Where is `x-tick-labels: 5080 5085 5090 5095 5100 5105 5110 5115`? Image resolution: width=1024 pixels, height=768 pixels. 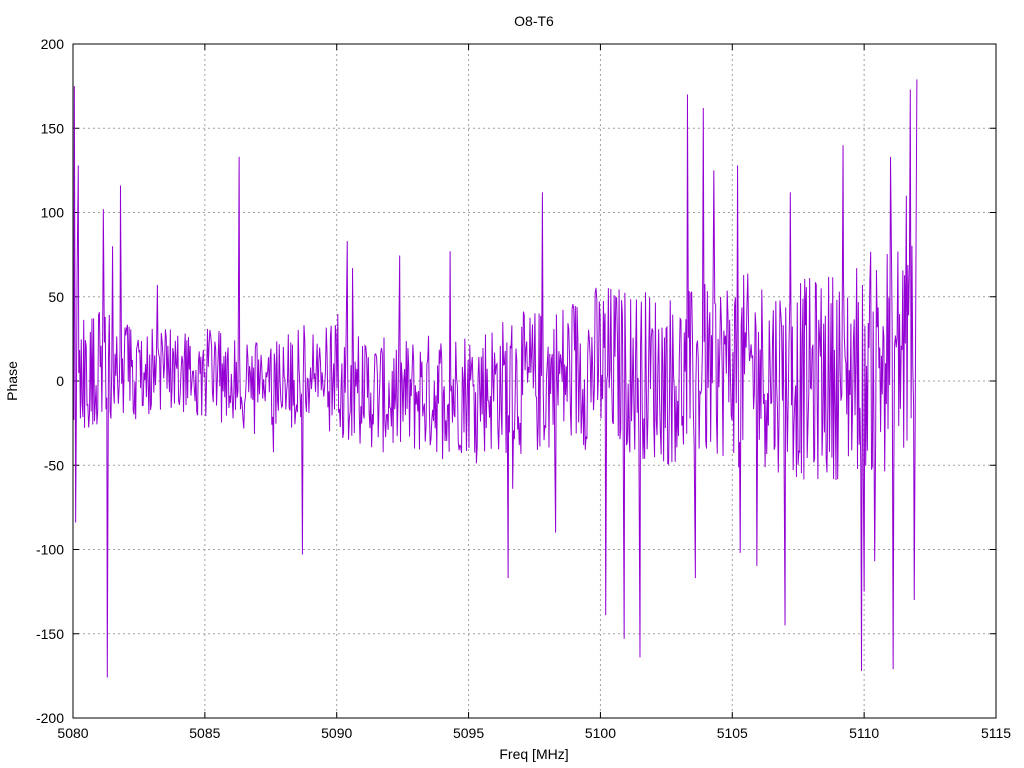
x-tick-labels: 5080 5085 5090 5095 5100 5105 5110 5115 is located at coordinates (534, 733).